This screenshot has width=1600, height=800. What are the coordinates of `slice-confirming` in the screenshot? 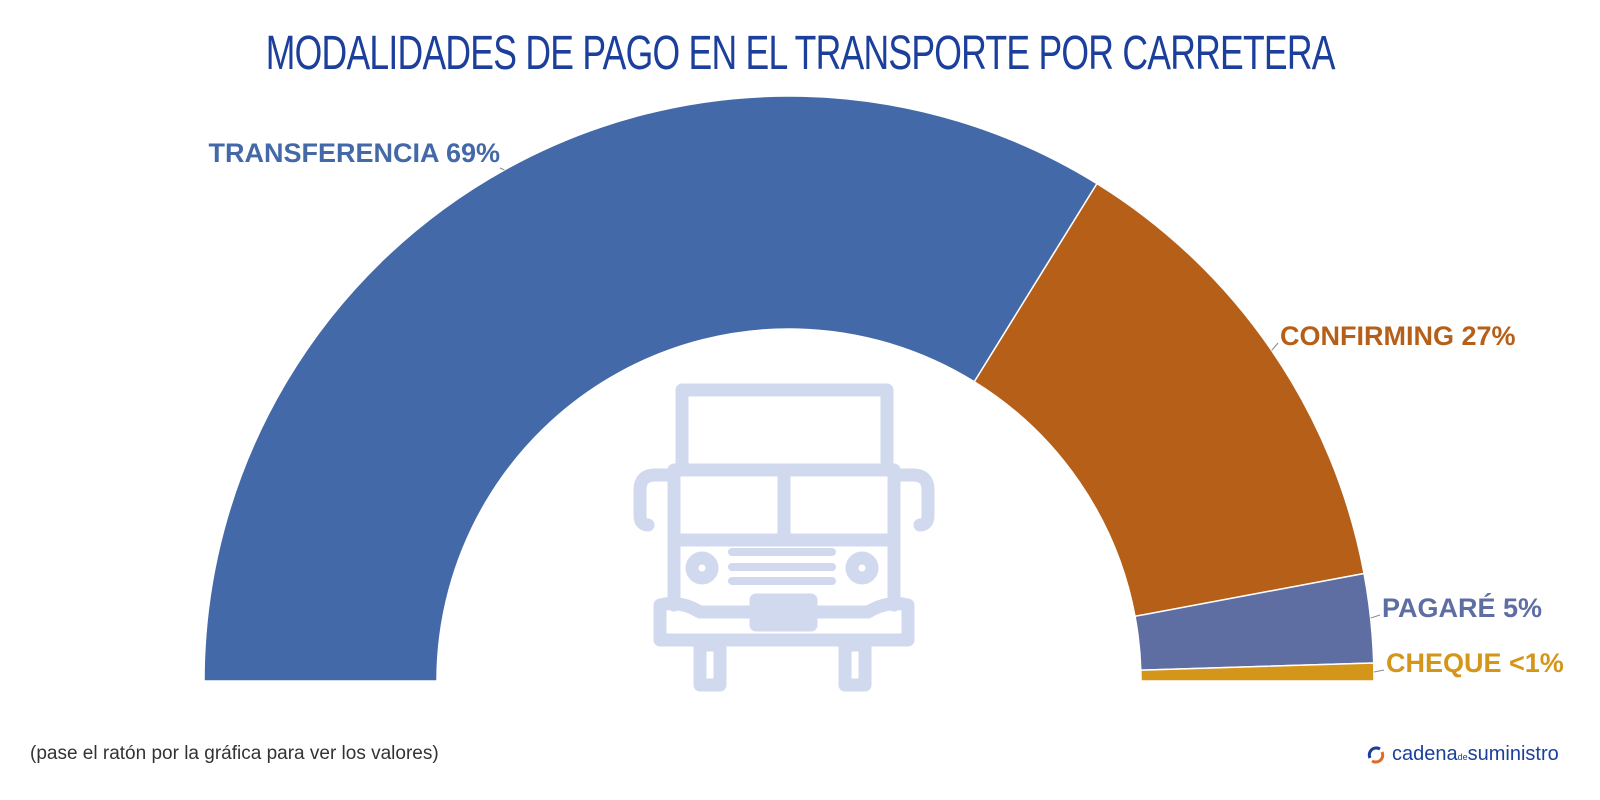 It's located at (1169, 400).